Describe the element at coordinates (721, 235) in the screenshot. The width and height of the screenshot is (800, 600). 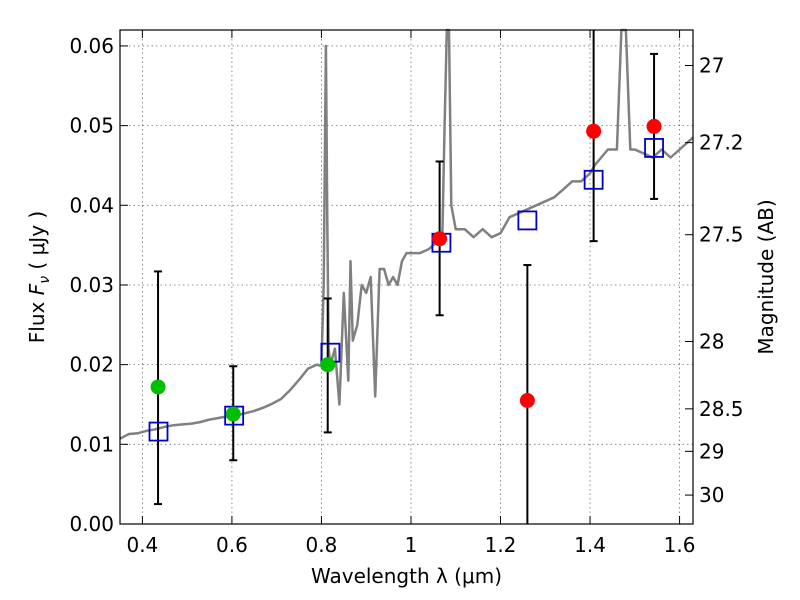
I see `mag-tick-label: 27.5` at that location.